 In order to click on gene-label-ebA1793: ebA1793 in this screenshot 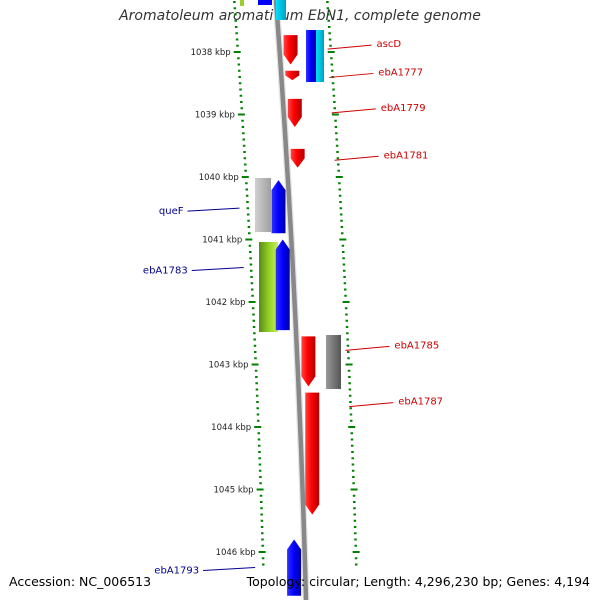, I will do `click(176, 571)`.